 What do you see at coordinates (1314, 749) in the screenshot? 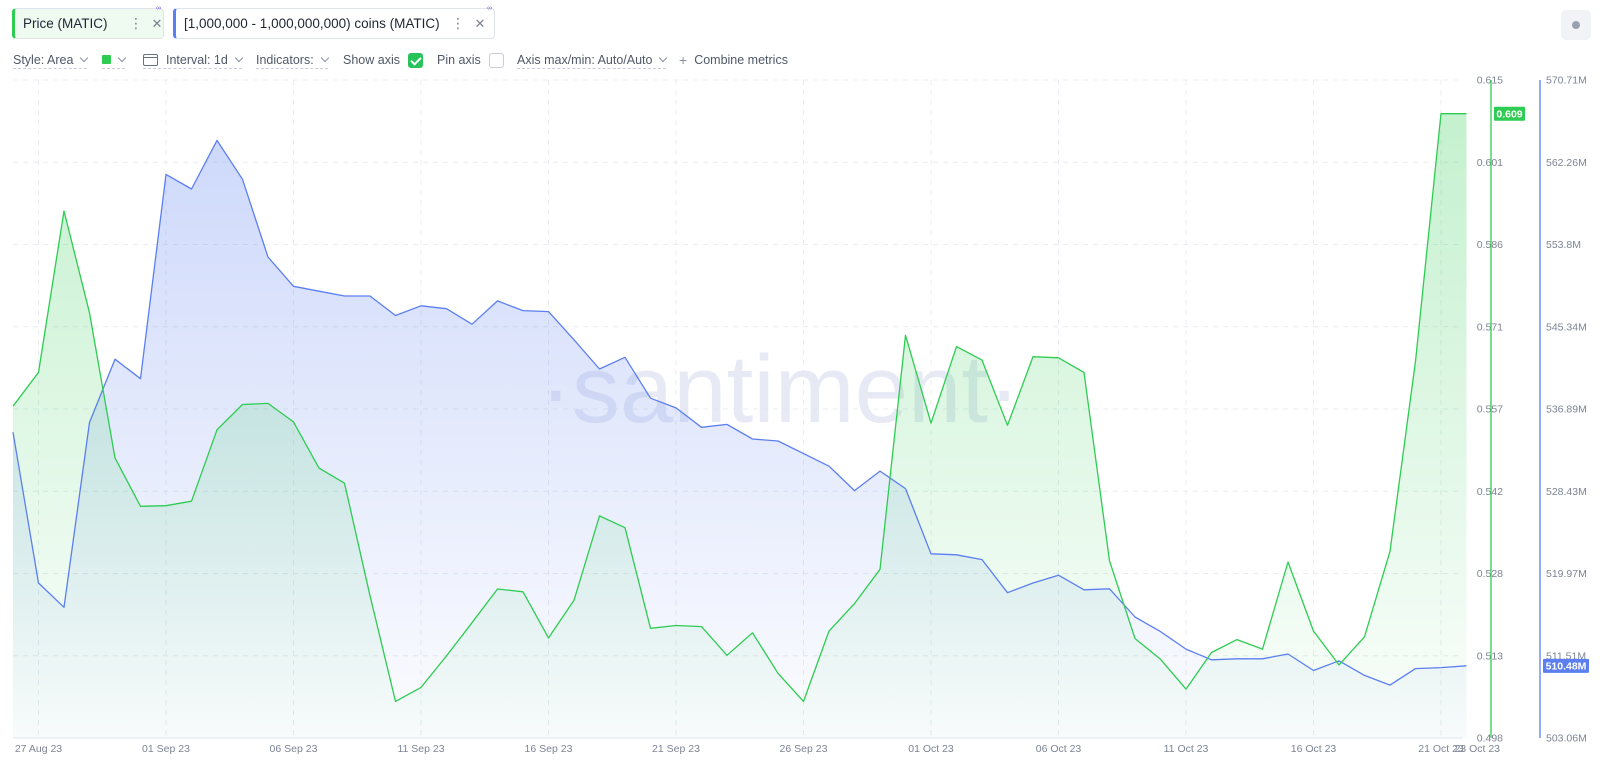
I see `x-axis-tick-label: 16 Oct 23` at bounding box center [1314, 749].